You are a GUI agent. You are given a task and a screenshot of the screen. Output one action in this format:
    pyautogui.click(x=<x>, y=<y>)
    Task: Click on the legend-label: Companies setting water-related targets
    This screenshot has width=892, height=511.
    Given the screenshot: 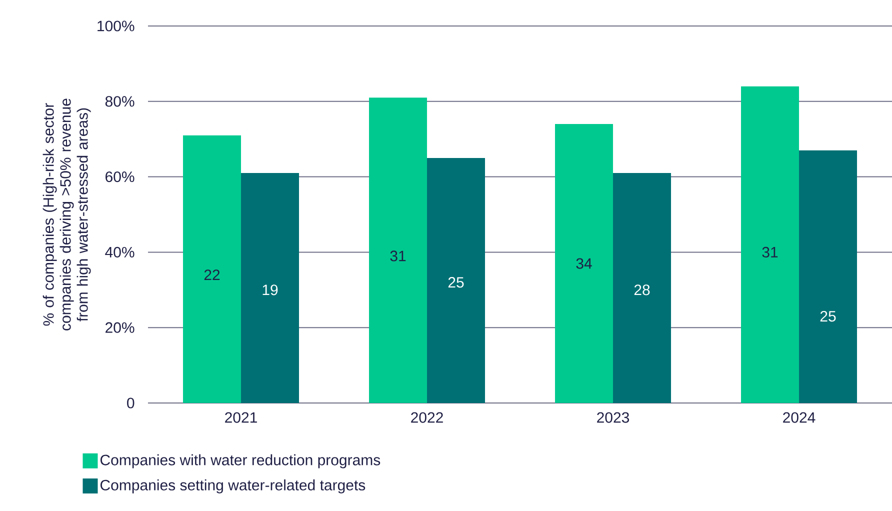 What is the action you would take?
    pyautogui.click(x=233, y=486)
    